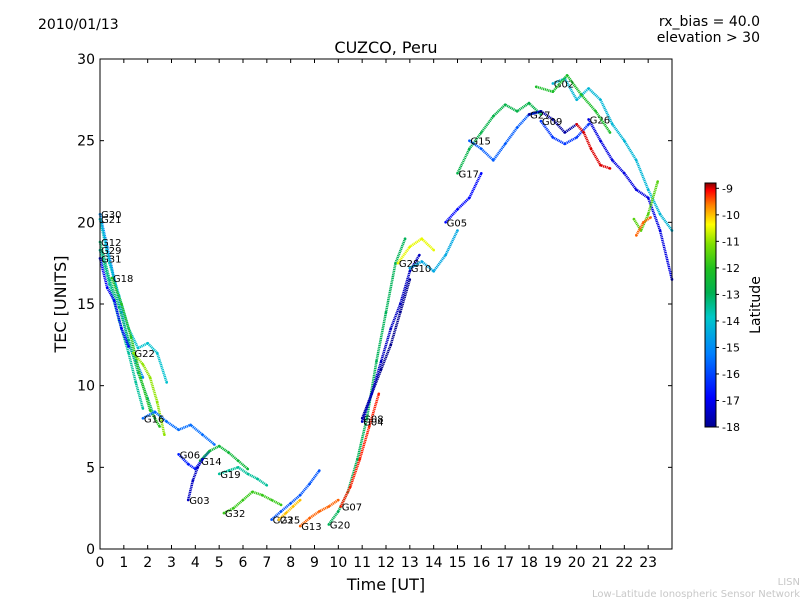 The image size is (800, 600). What do you see at coordinates (601, 563) in the screenshot?
I see `x-tick-label: 21` at bounding box center [601, 563].